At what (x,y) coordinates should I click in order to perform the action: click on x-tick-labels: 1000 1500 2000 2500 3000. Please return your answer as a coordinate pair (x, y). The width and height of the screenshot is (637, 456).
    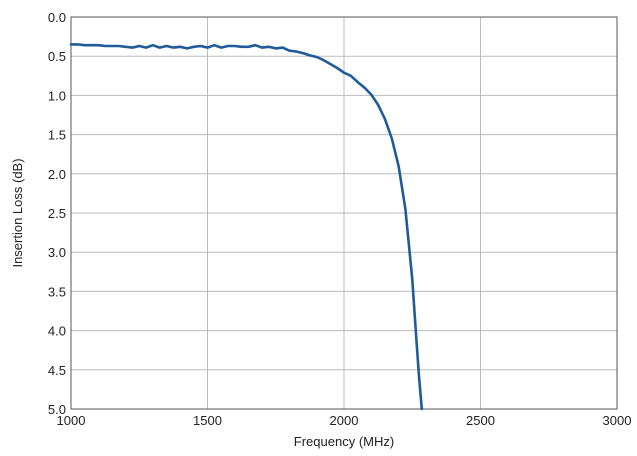
    Looking at the image, I should click on (344, 420).